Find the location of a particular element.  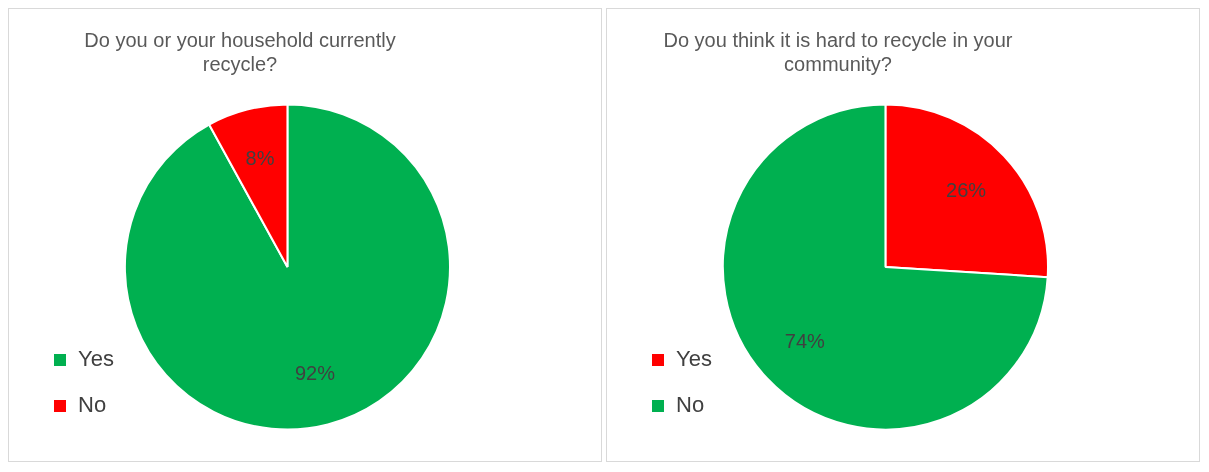

chart-title: Do you or your household currently recycle? is located at coordinates (240, 51).